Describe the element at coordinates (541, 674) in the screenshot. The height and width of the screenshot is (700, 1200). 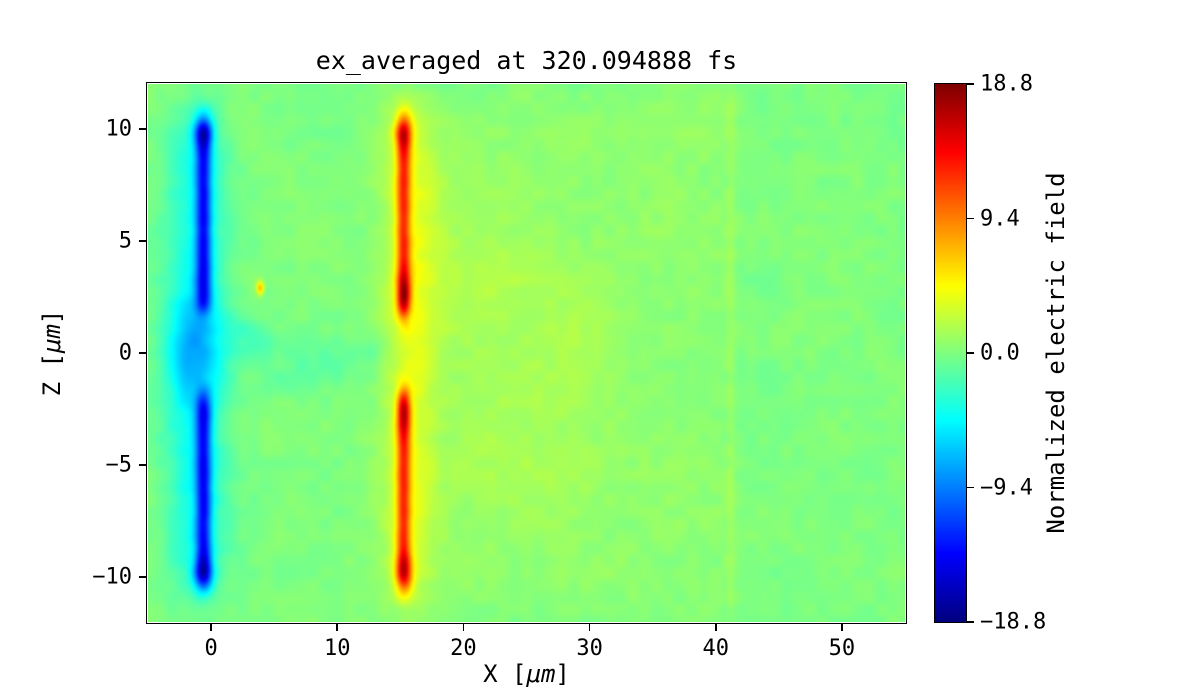
I see `x-axis-unit: μm` at that location.